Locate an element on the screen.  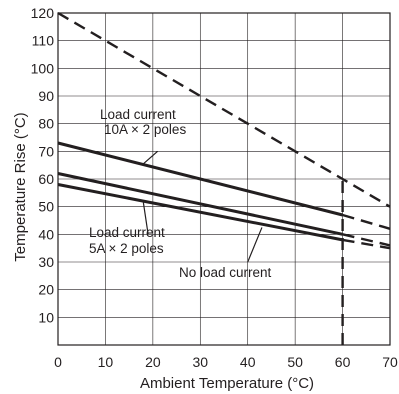
x-tick-label: 30 is located at coordinates (200, 362).